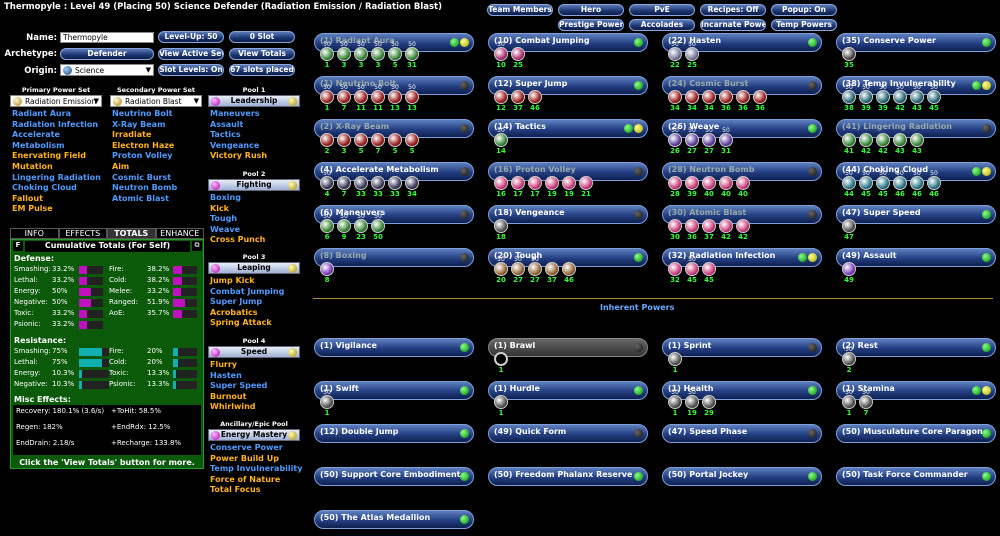  What do you see at coordinates (916, 390) in the screenshot?
I see `power-slot-1-stamina: (1) Stamina` at bounding box center [916, 390].